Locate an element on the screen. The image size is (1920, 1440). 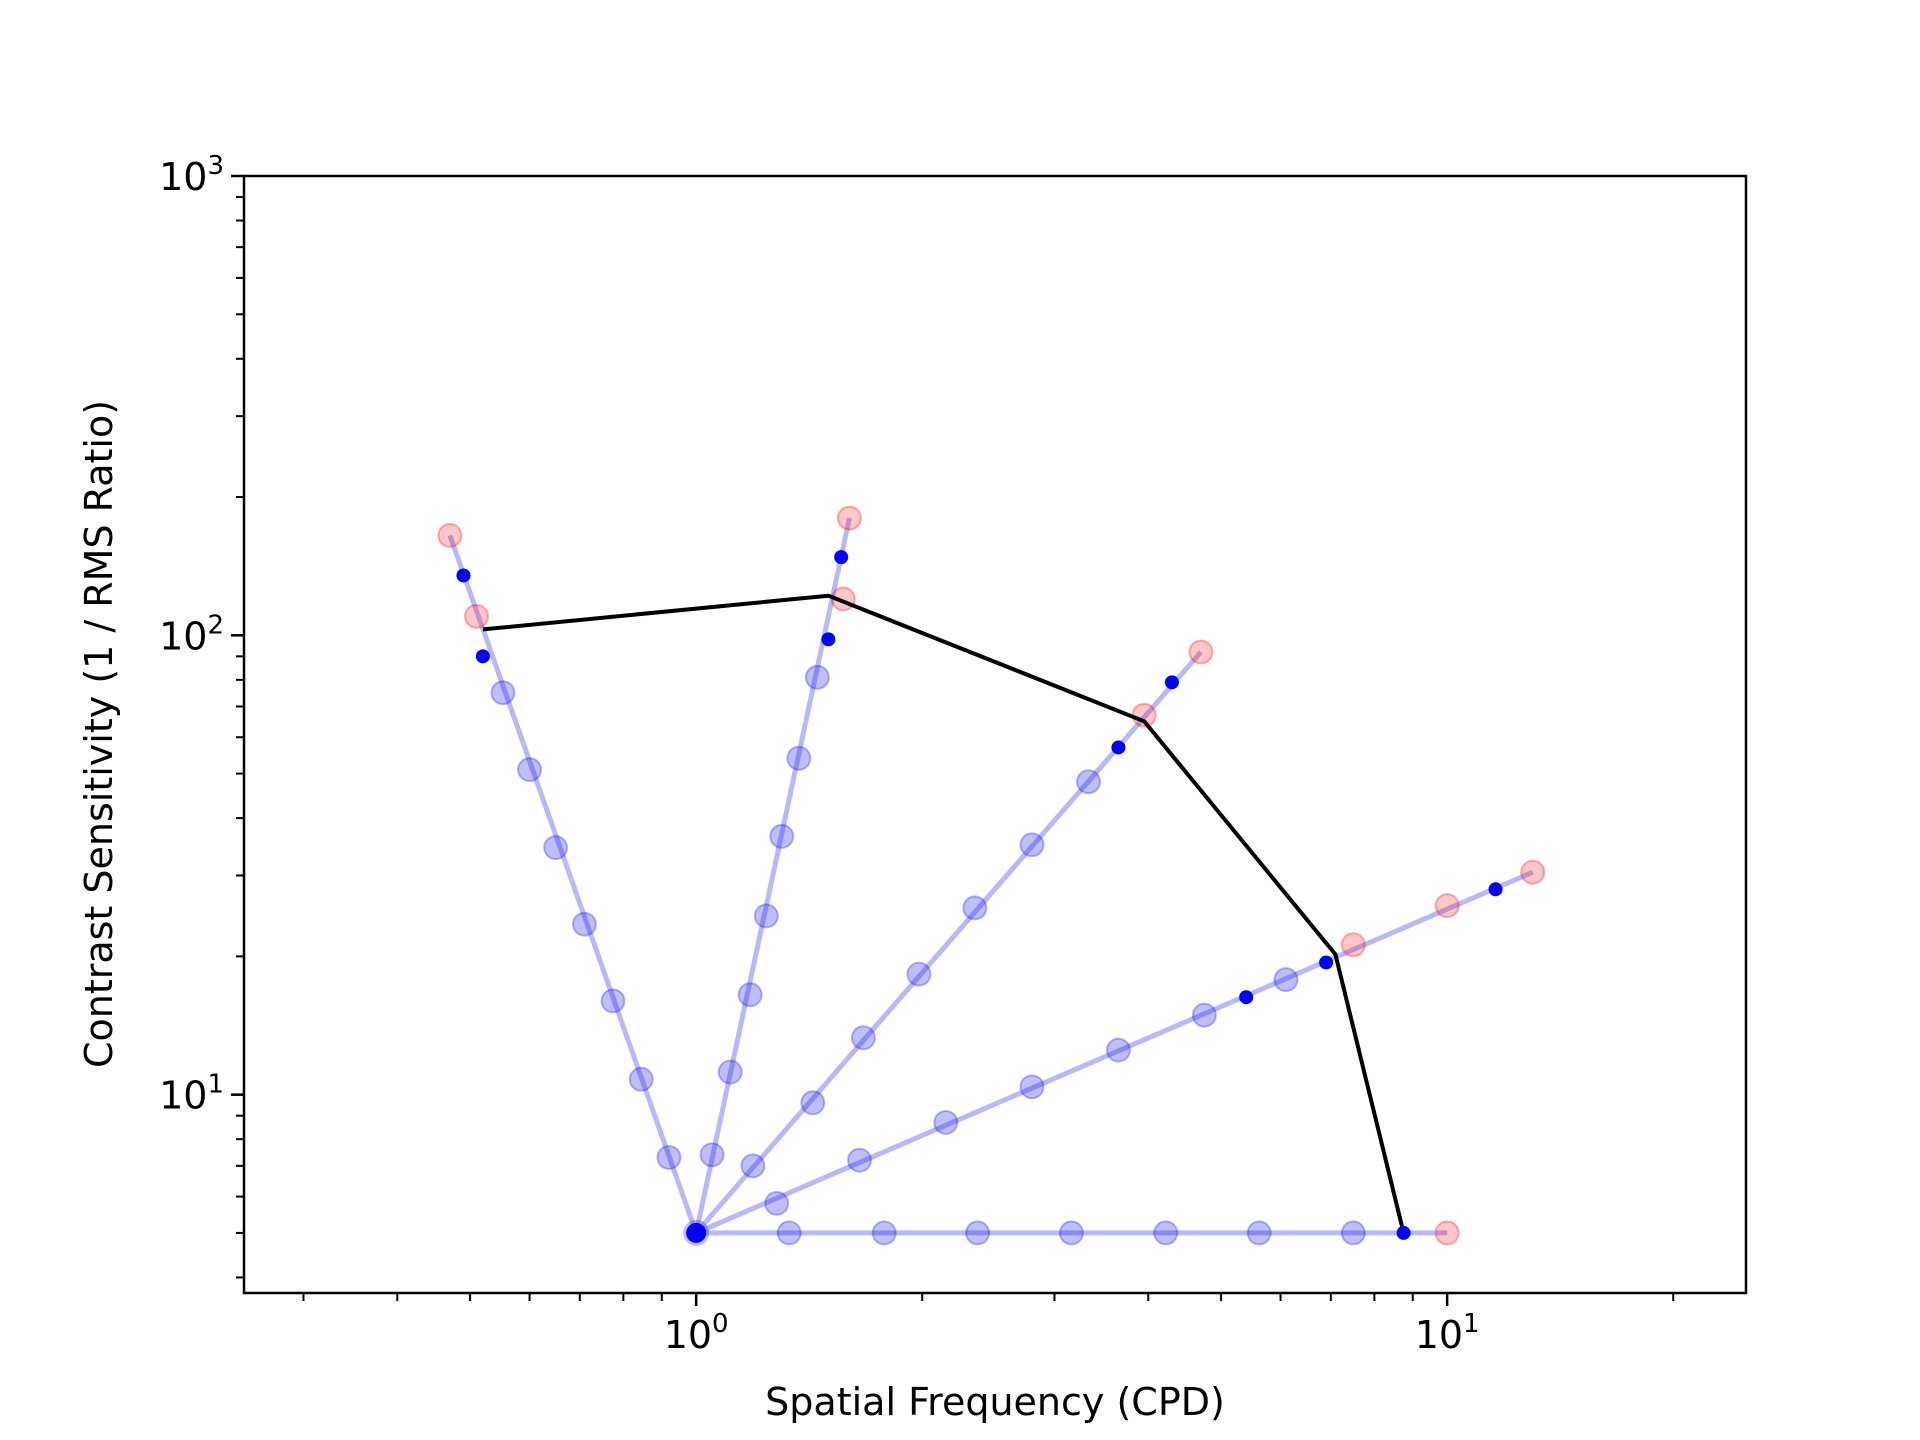
y-tick-label-1000: 103 is located at coordinates (191, 175).